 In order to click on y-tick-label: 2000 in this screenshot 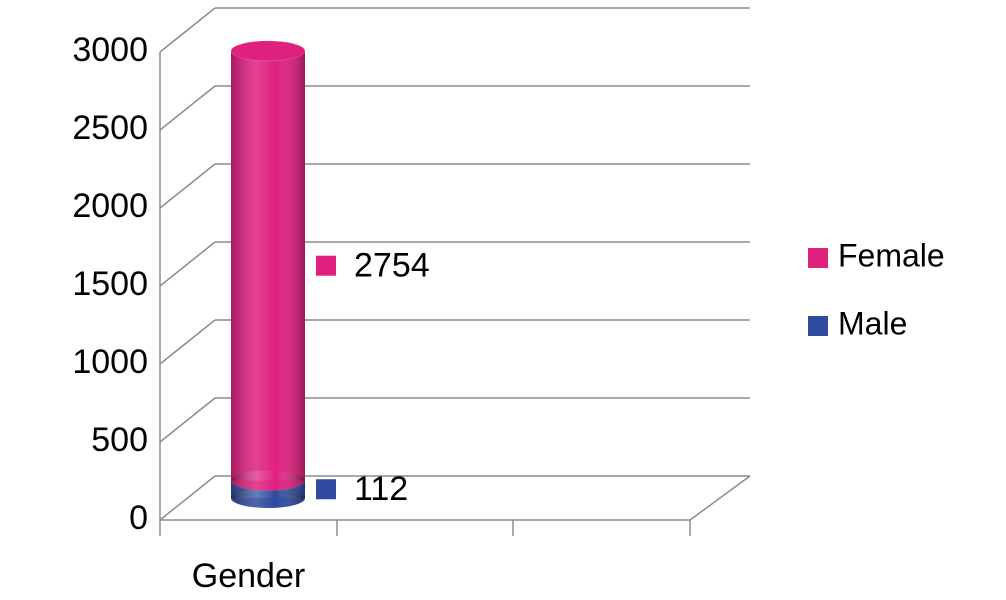, I will do `click(110, 206)`.